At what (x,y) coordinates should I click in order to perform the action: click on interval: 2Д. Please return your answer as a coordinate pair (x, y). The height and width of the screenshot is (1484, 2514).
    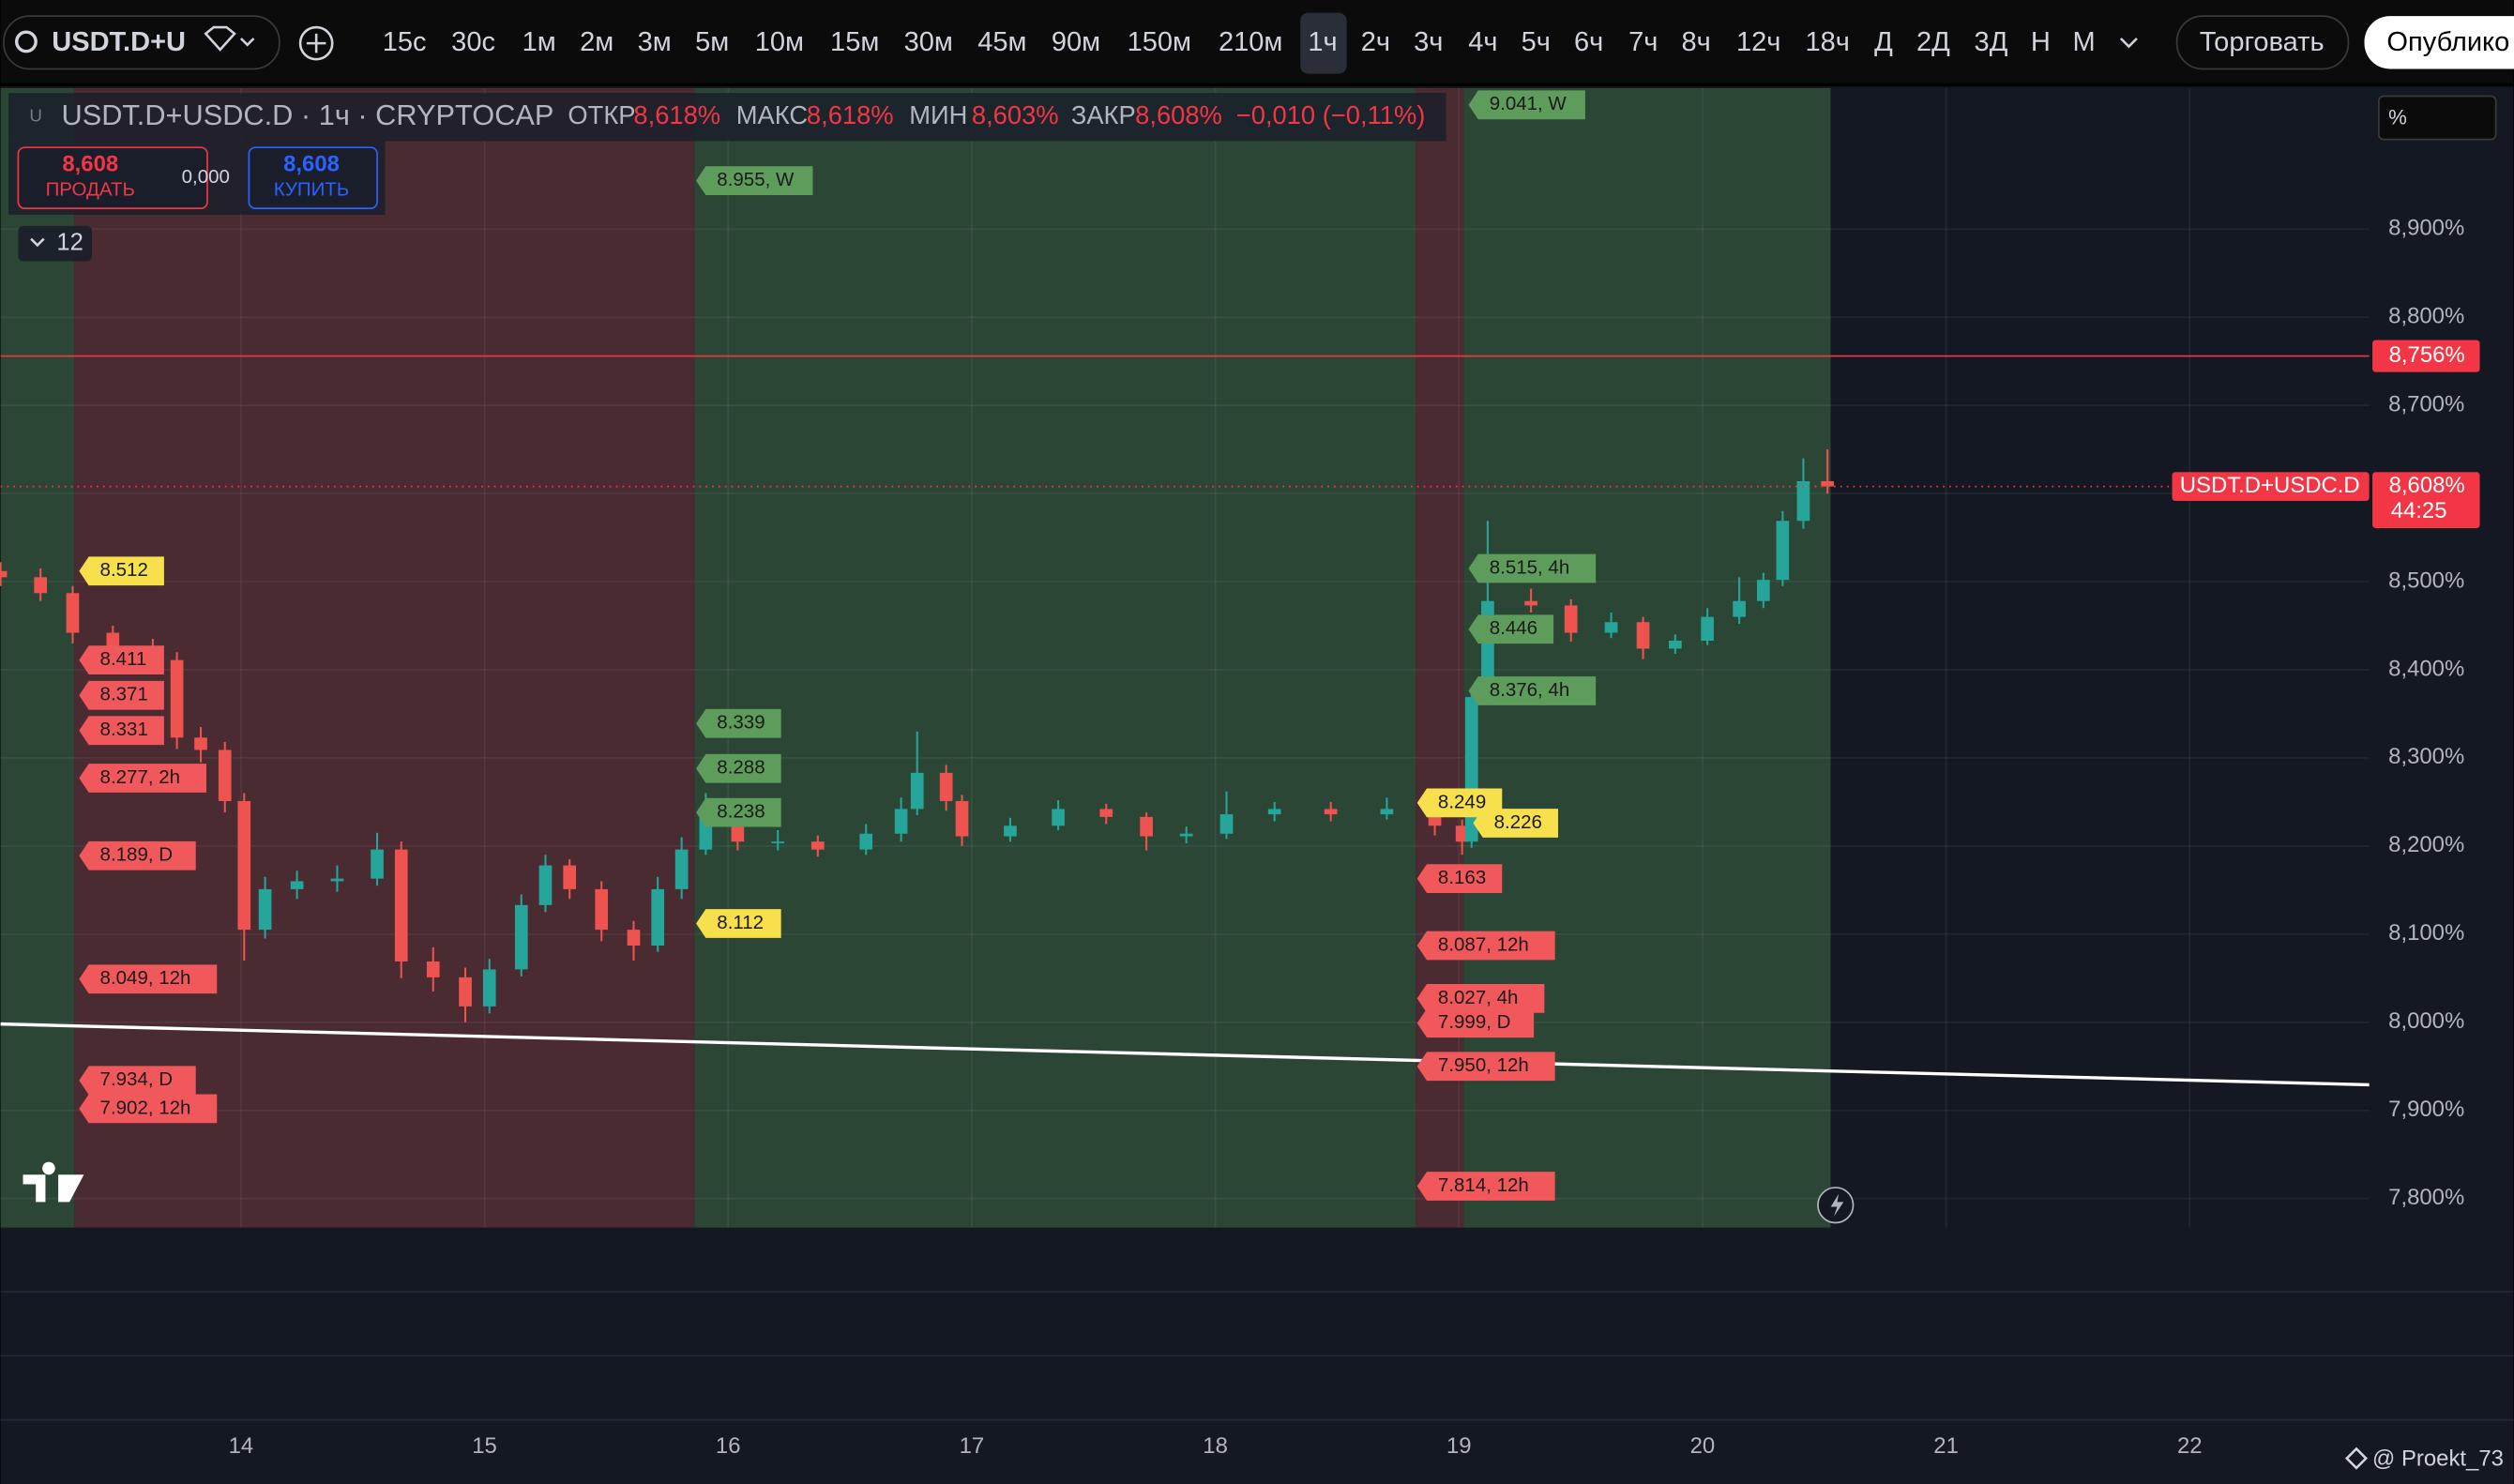
    Looking at the image, I should click on (1933, 42).